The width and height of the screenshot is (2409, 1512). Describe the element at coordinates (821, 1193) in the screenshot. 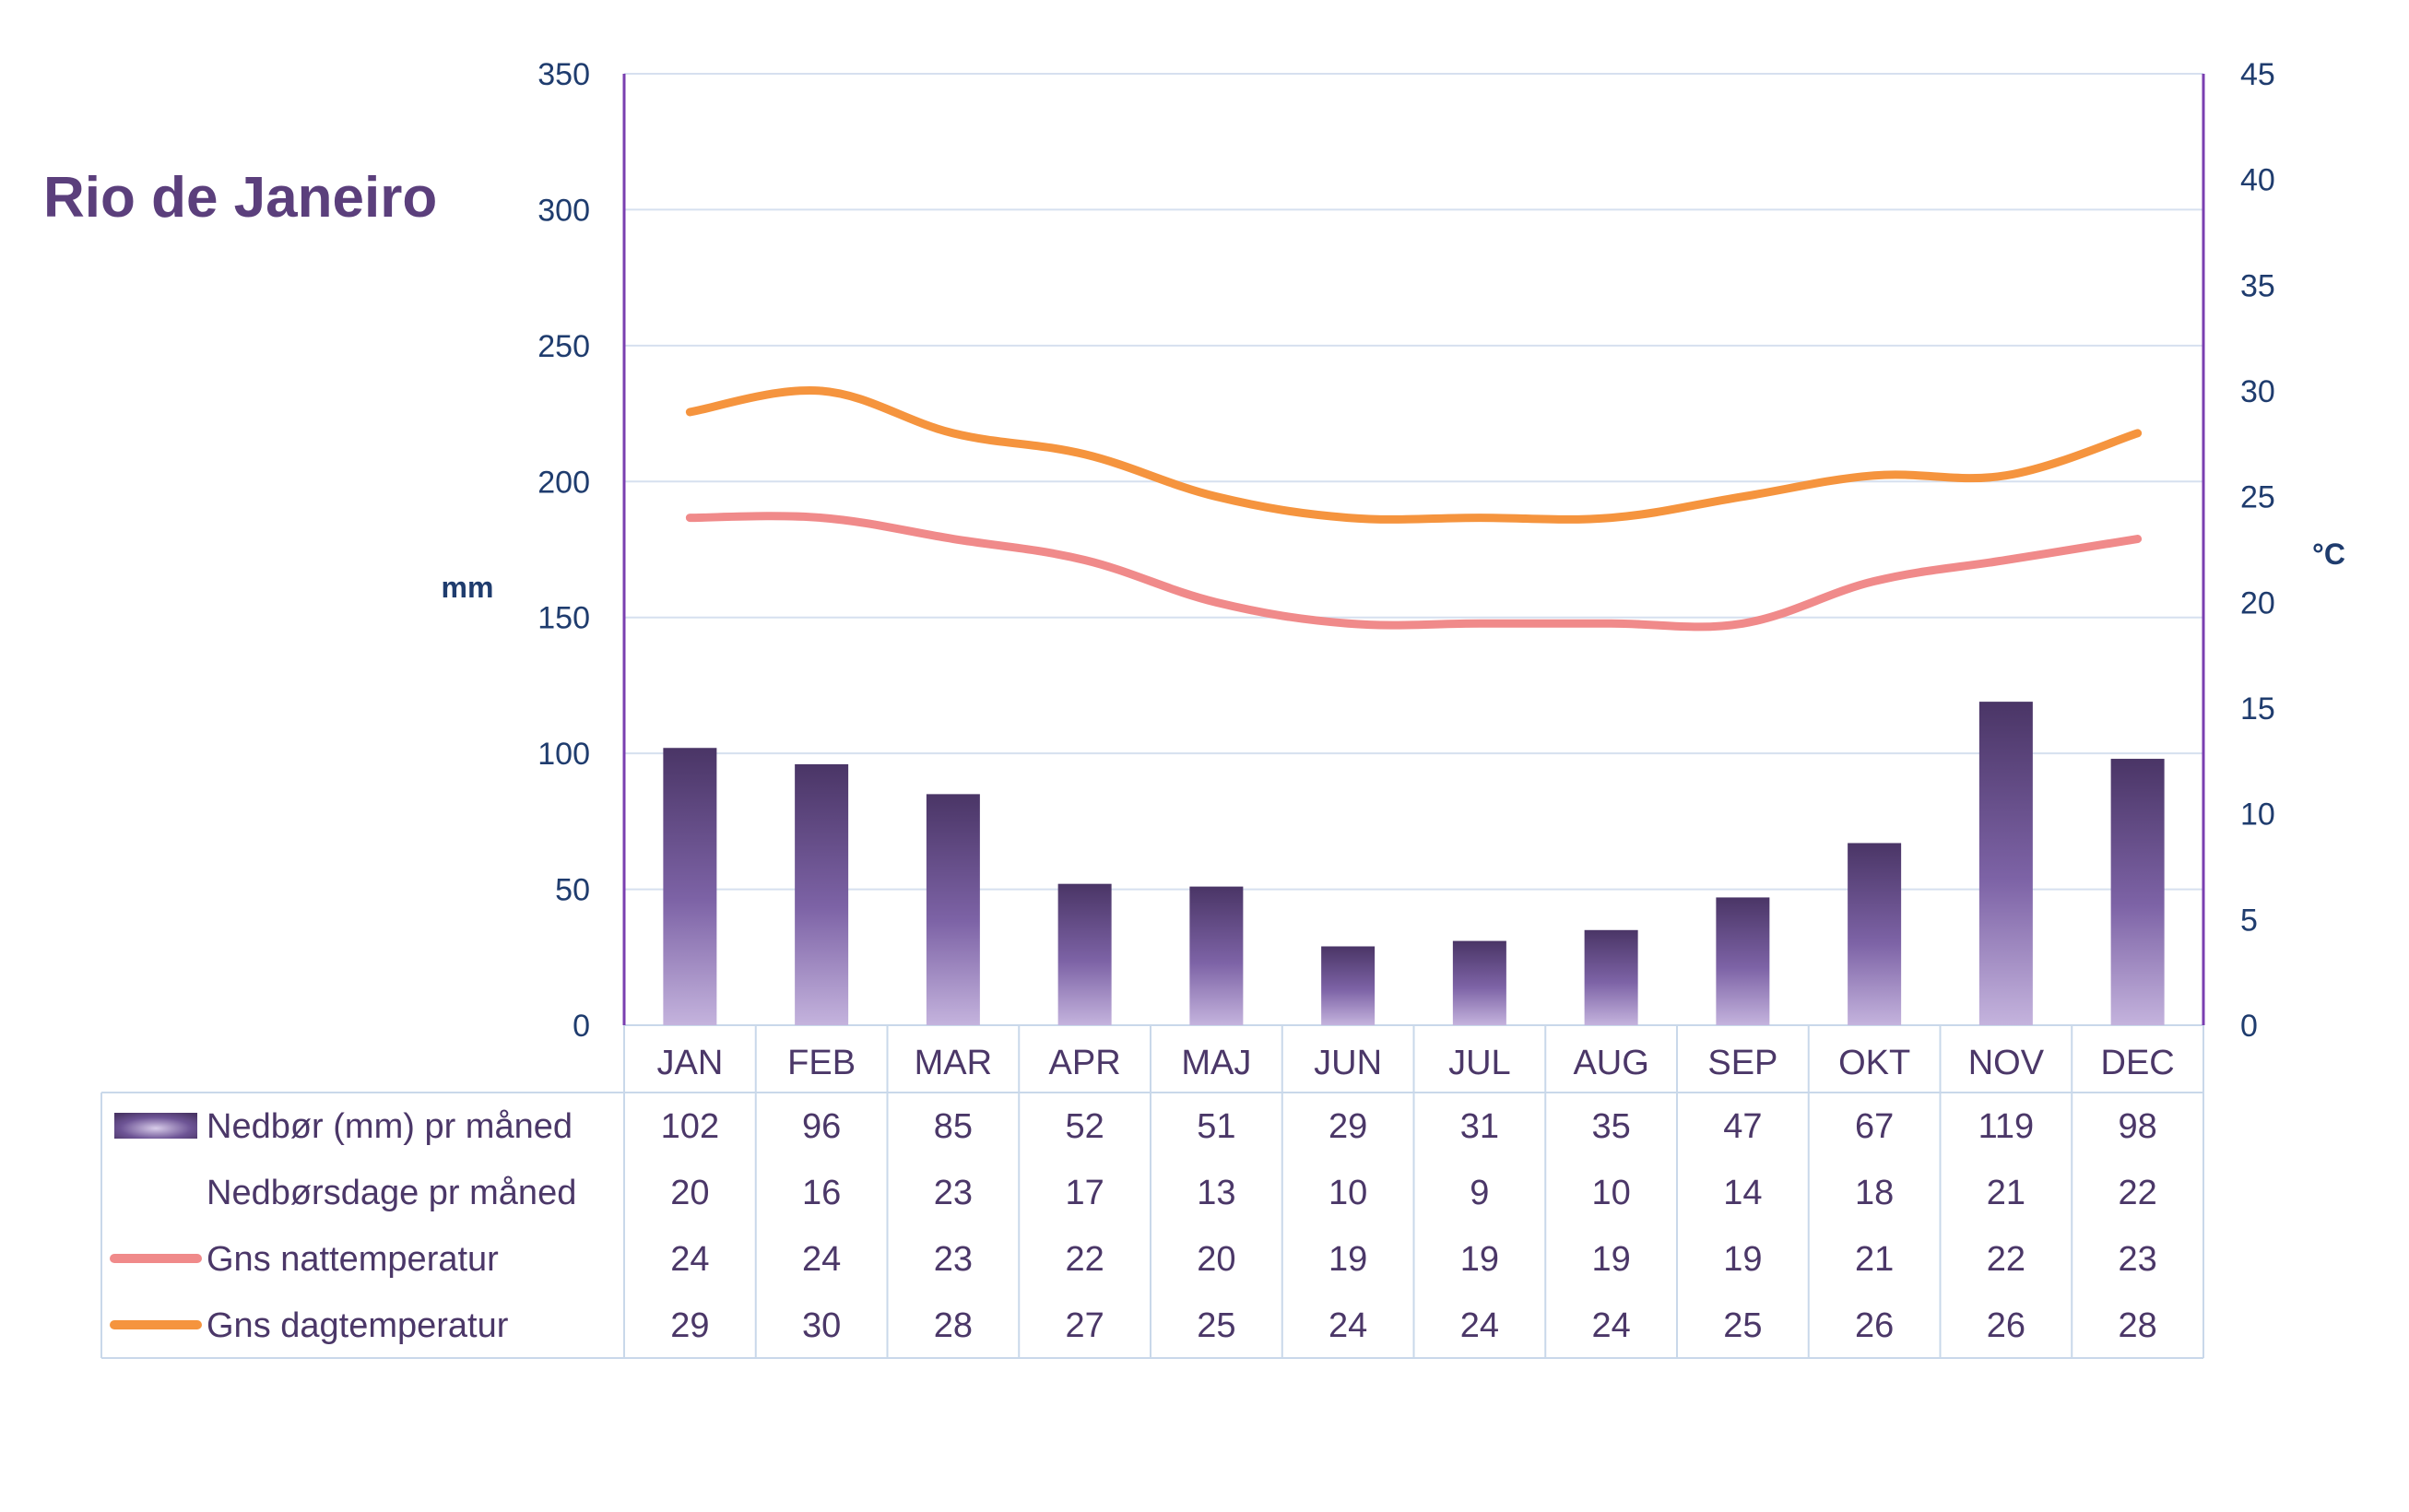

I see `table-cell-value: 16` at that location.